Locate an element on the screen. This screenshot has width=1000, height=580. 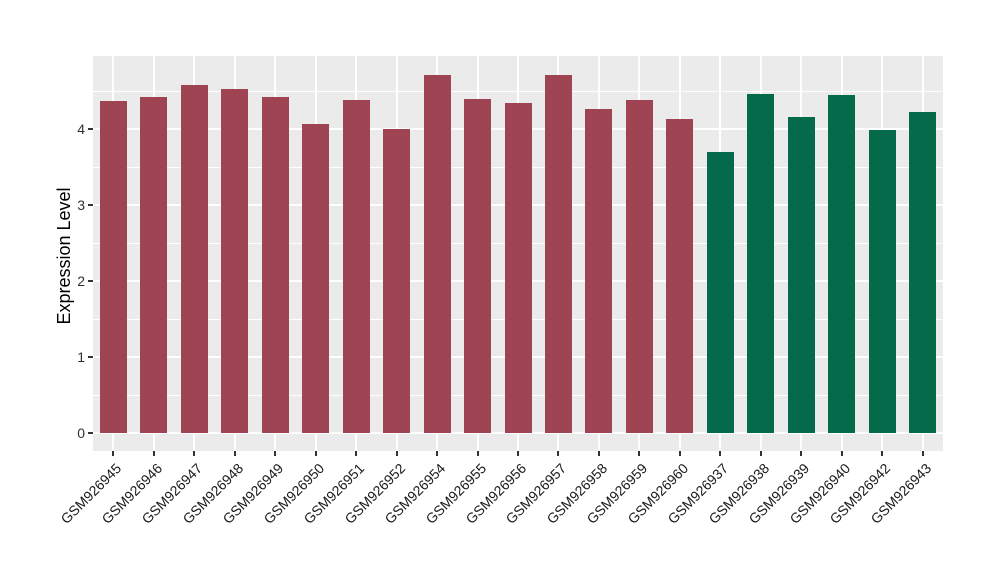
bar-GSM926943 is located at coordinates (923, 272).